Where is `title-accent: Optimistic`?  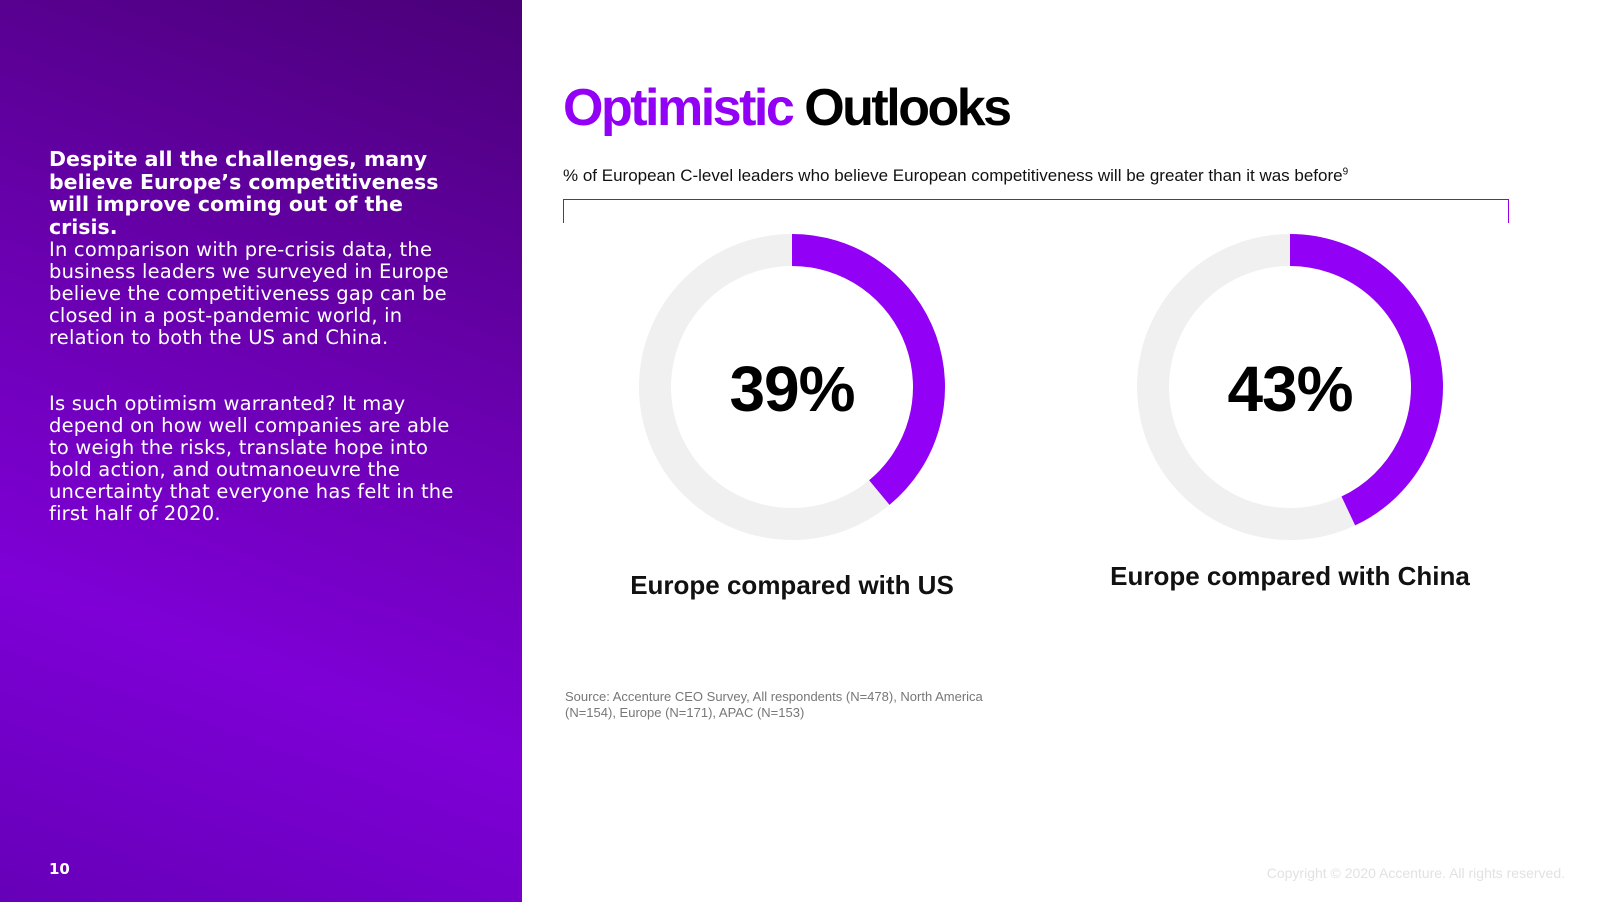
title-accent: Optimistic is located at coordinates (679, 108).